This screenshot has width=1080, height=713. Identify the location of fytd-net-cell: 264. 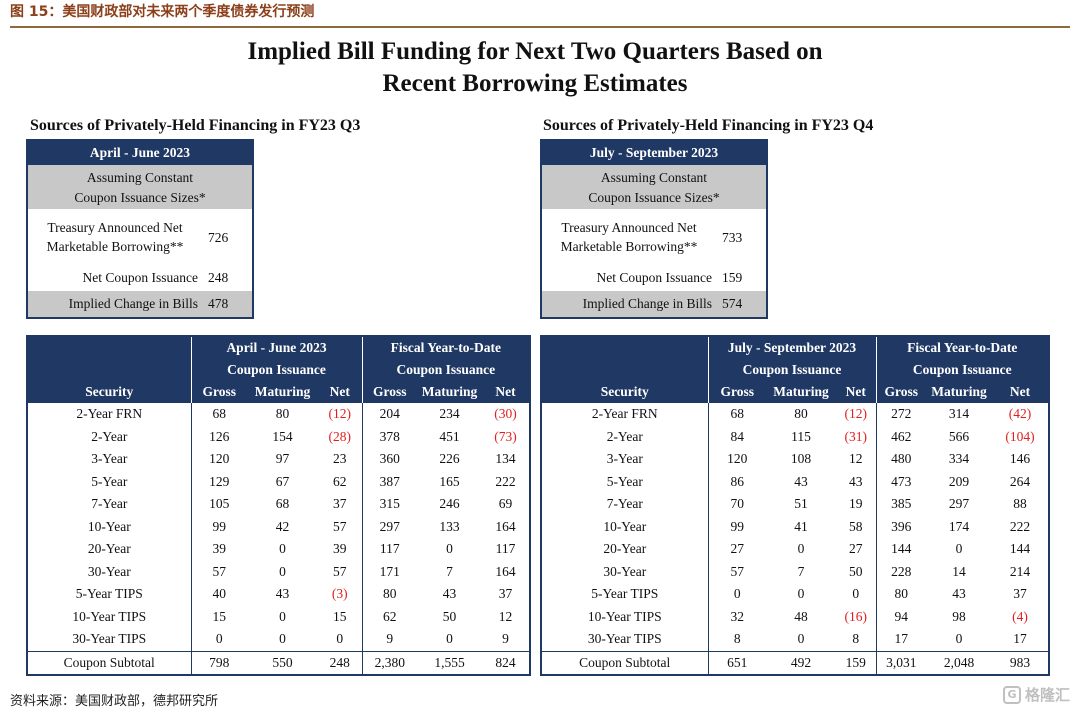
(1020, 481).